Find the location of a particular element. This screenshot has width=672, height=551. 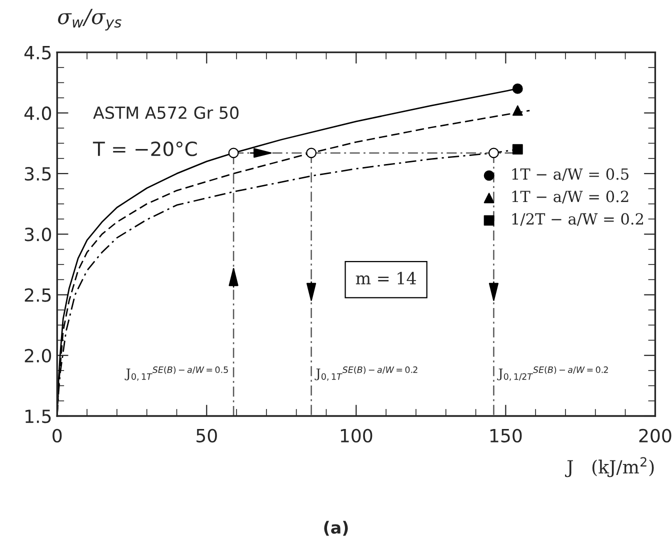

annotation: J$_{0,1/2T}$$^{SE(B)−a/W=0.2}$ is located at coordinates (552, 373).